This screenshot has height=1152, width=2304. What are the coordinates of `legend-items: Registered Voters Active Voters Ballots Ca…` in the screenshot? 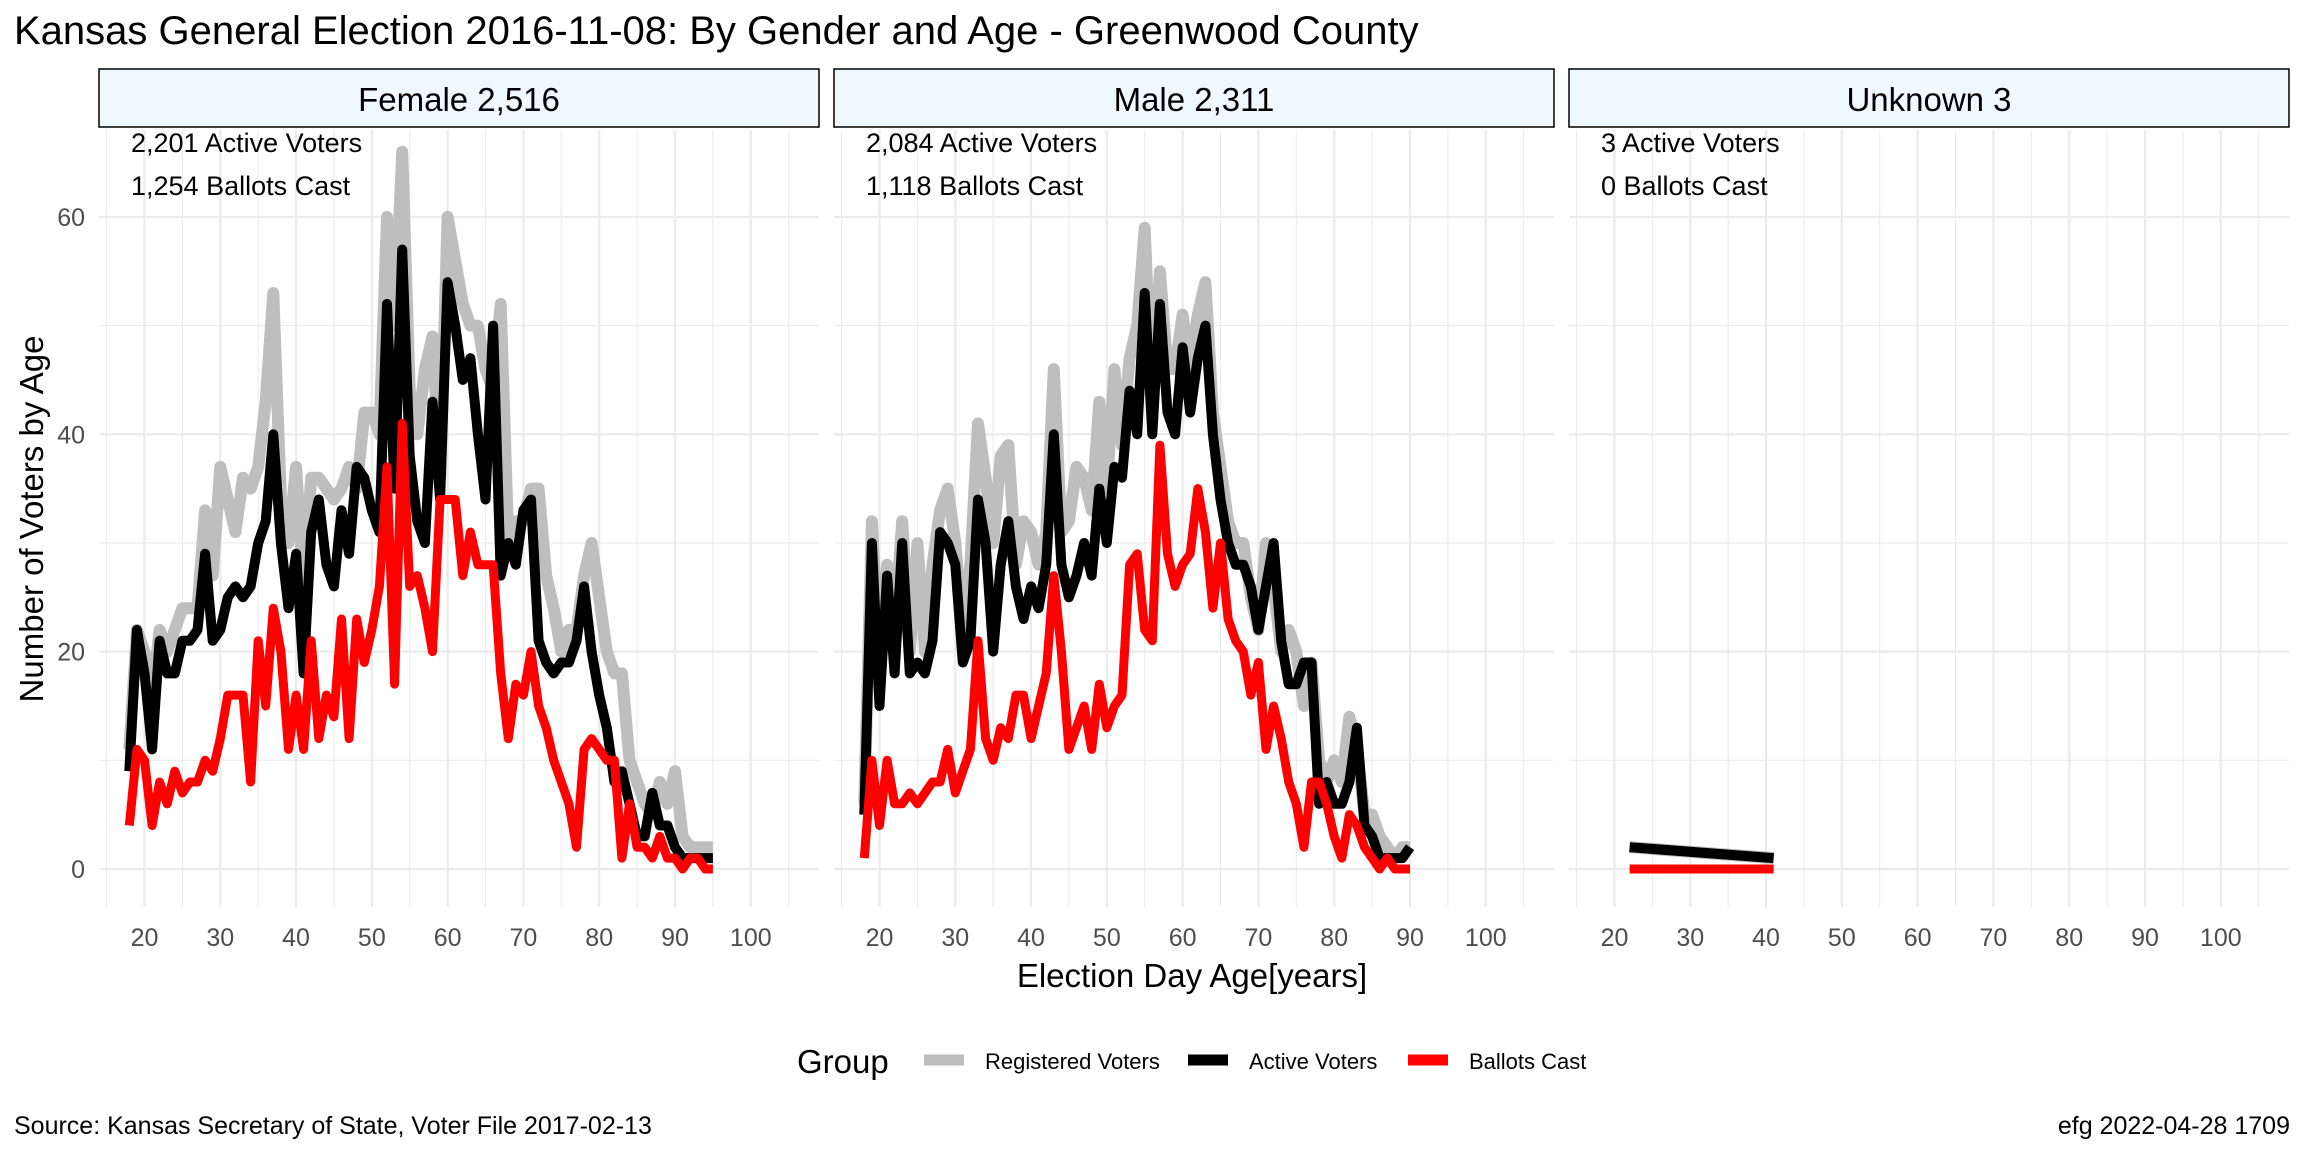 It's located at (1255, 1061).